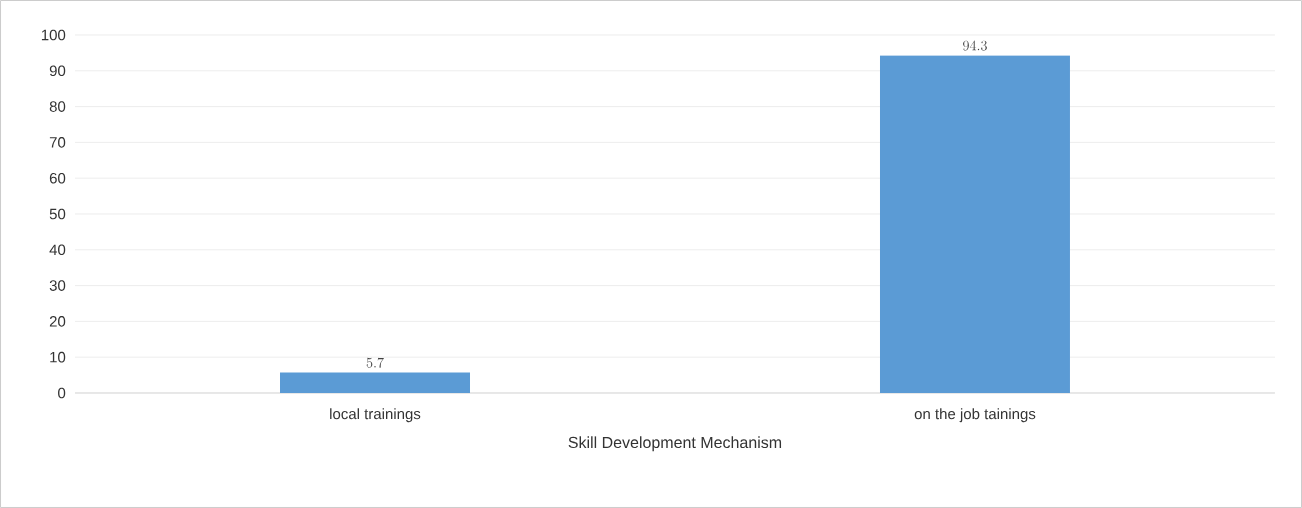 The height and width of the screenshot is (508, 1302). What do you see at coordinates (57, 250) in the screenshot?
I see `y-tick-label: 40` at bounding box center [57, 250].